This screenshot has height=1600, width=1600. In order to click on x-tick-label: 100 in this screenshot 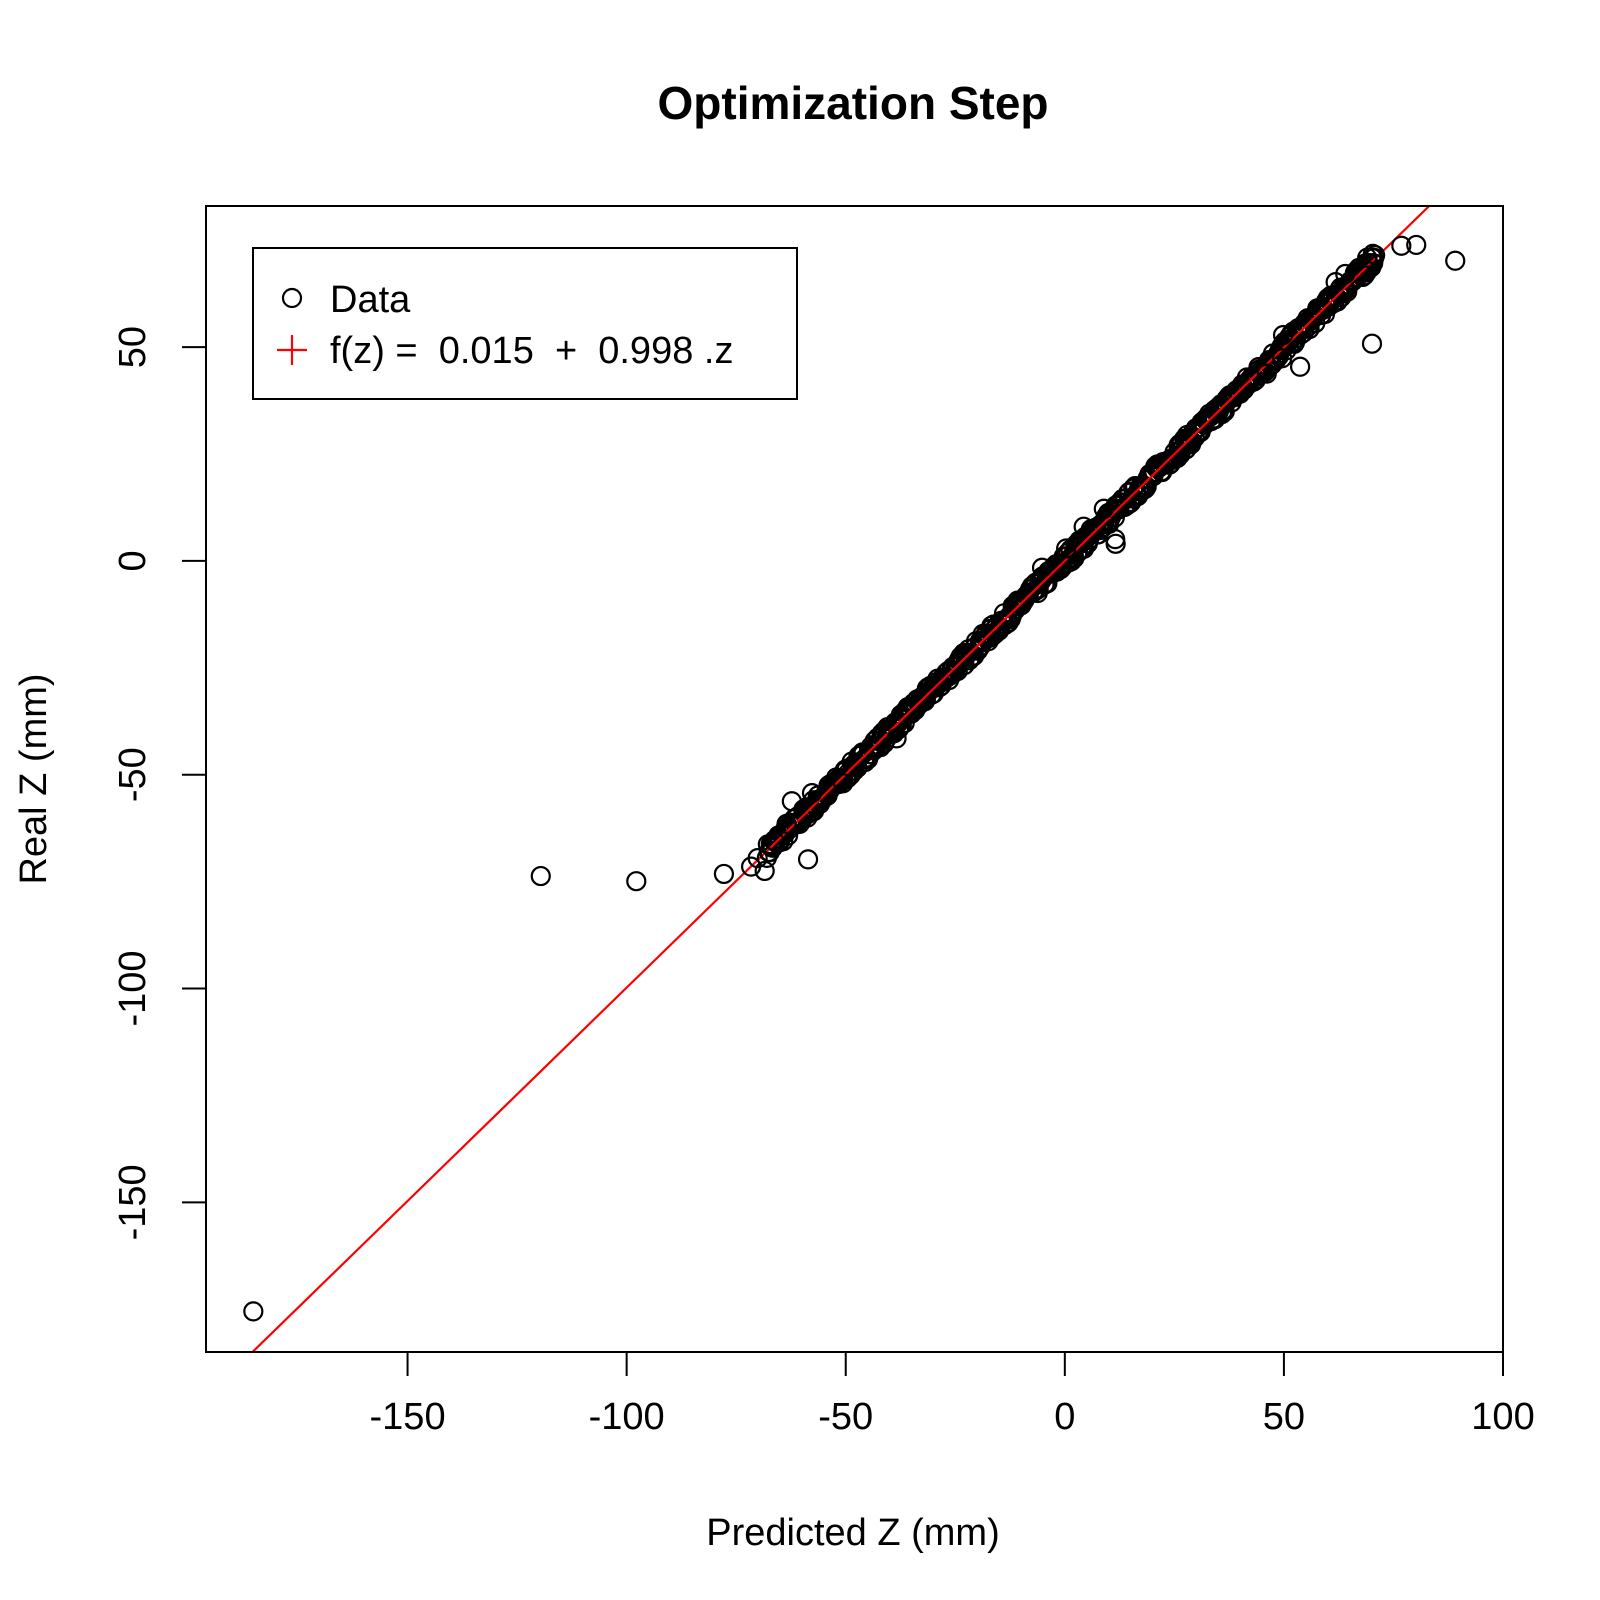, I will do `click(1502, 1417)`.